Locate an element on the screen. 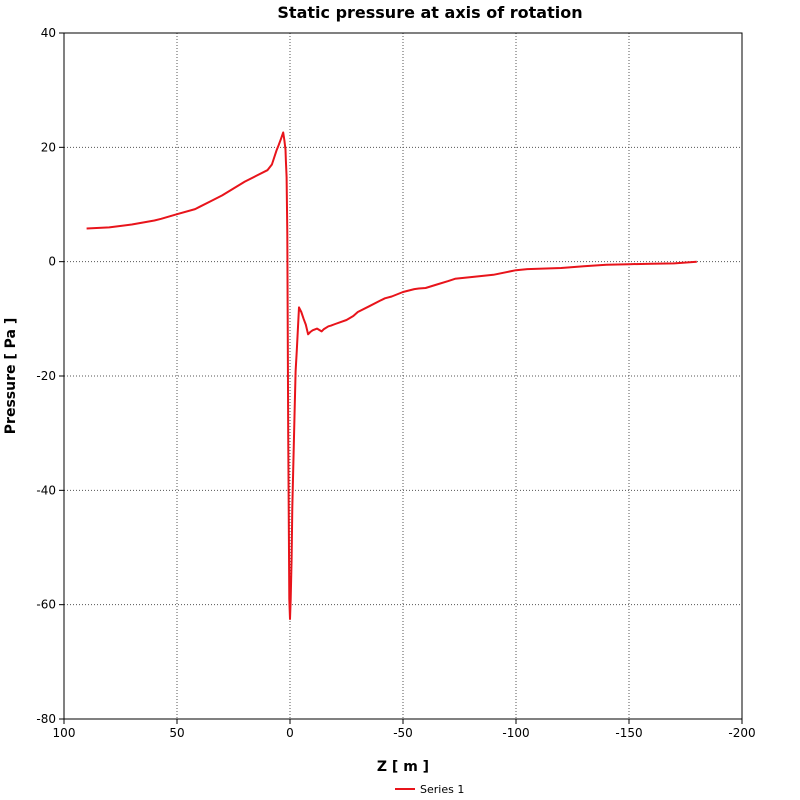 Image resolution: width=800 pixels, height=800 pixels. y-tick-label: -20 is located at coordinates (46, 376).